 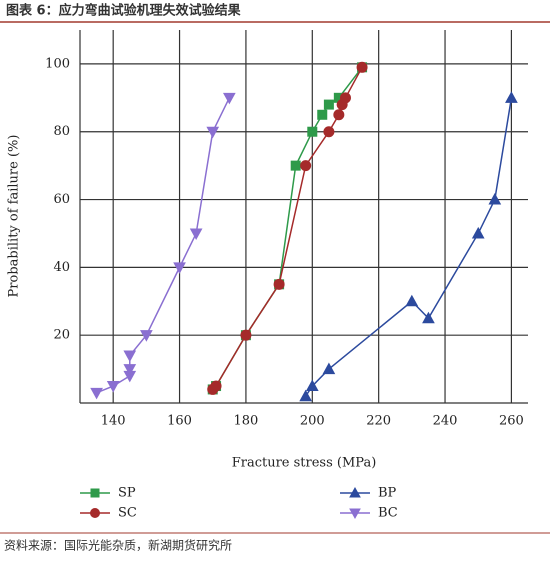 I want to click on x-tick-label: 140, so click(x=113, y=421).